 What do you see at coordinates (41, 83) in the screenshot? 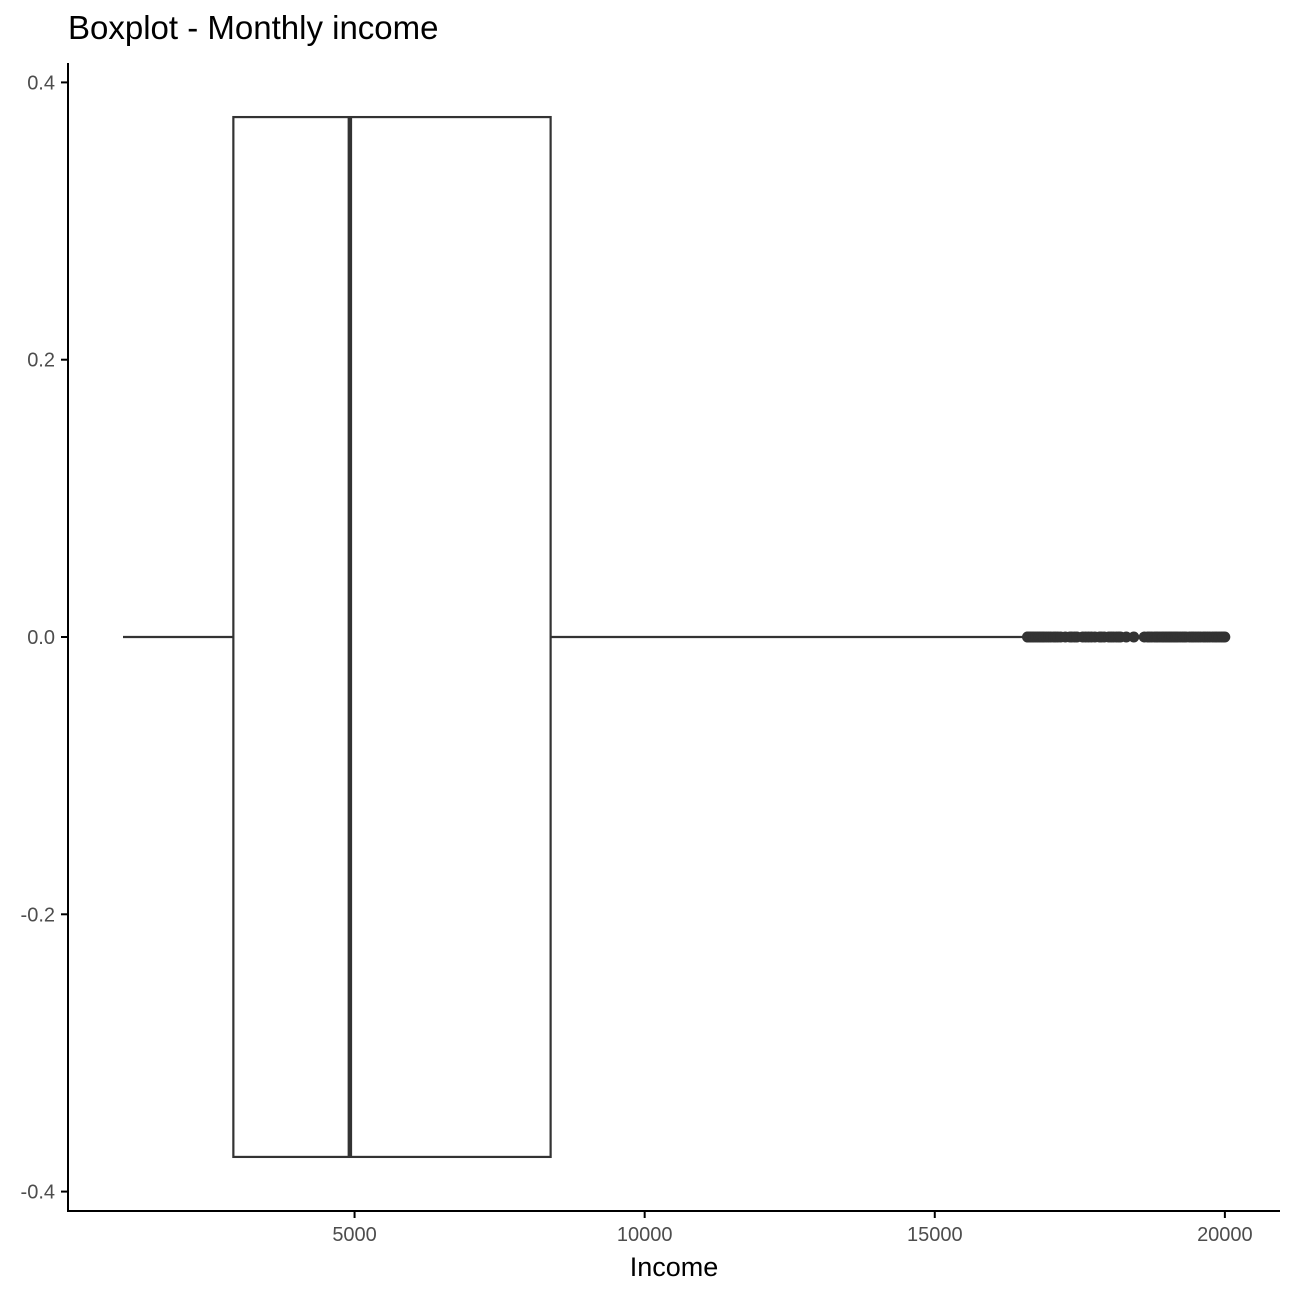
I see `y-tick-label: 0.4` at bounding box center [41, 83].